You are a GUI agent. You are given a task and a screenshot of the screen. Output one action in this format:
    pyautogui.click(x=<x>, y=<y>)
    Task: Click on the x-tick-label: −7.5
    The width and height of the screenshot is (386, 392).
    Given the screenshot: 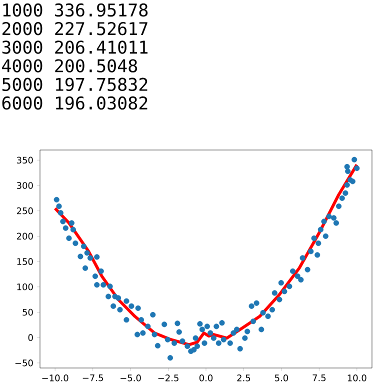 What is the action you would take?
    pyautogui.click(x=92, y=378)
    